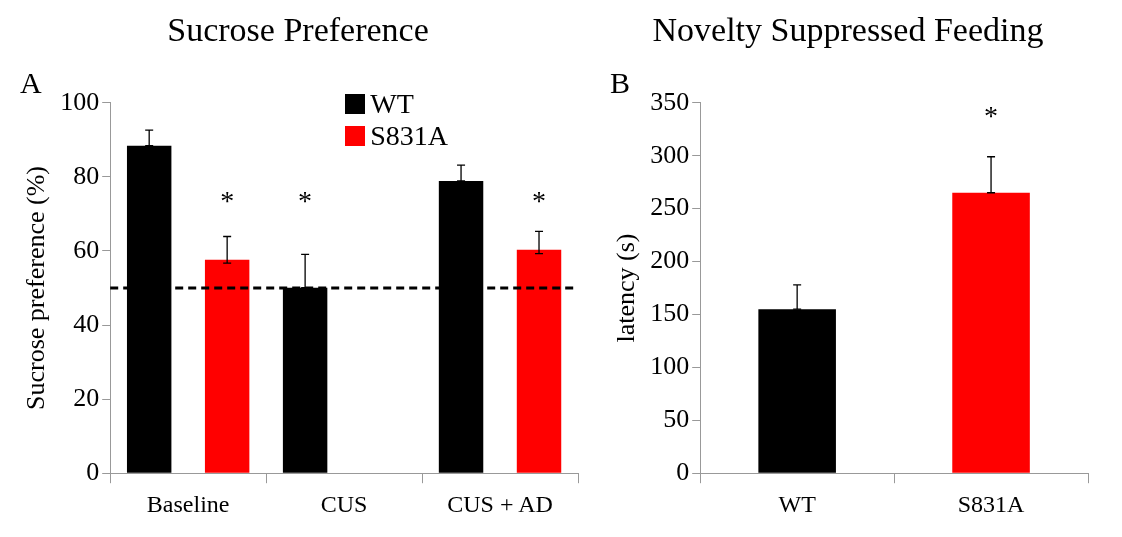 This screenshot has width=1122, height=537. What do you see at coordinates (36, 288) in the screenshot?
I see `y-axis-title: Sucrose preference (%)` at bounding box center [36, 288].